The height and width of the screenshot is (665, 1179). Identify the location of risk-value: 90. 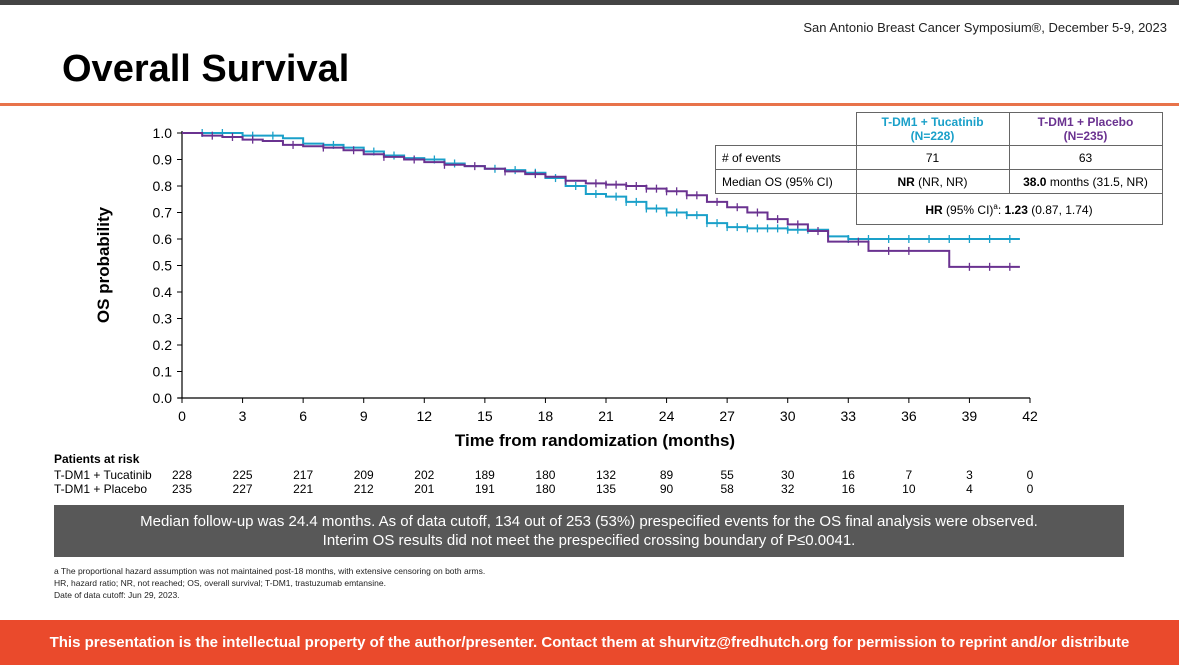
(666, 489).